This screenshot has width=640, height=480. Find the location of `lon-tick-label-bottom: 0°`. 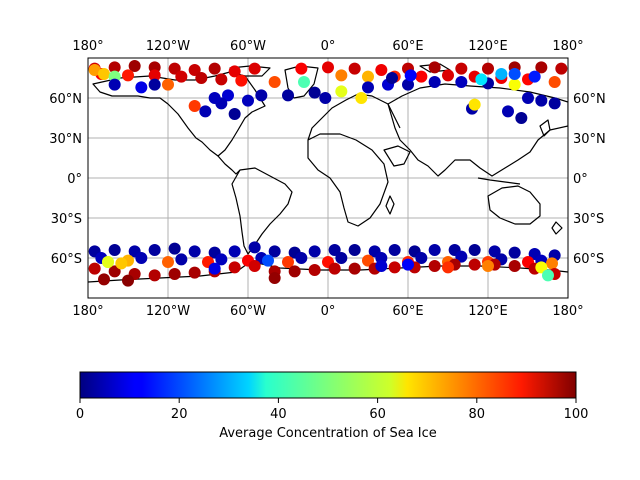

lon-tick-label-bottom: 0° is located at coordinates (328, 311).